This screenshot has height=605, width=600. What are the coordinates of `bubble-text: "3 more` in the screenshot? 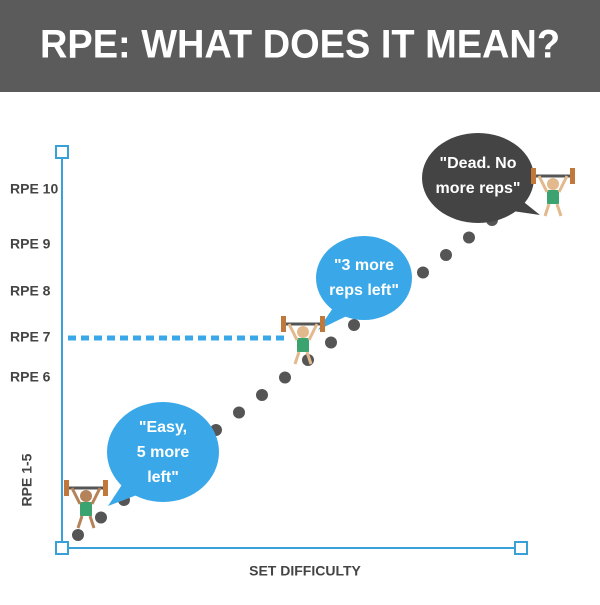 It's located at (364, 265).